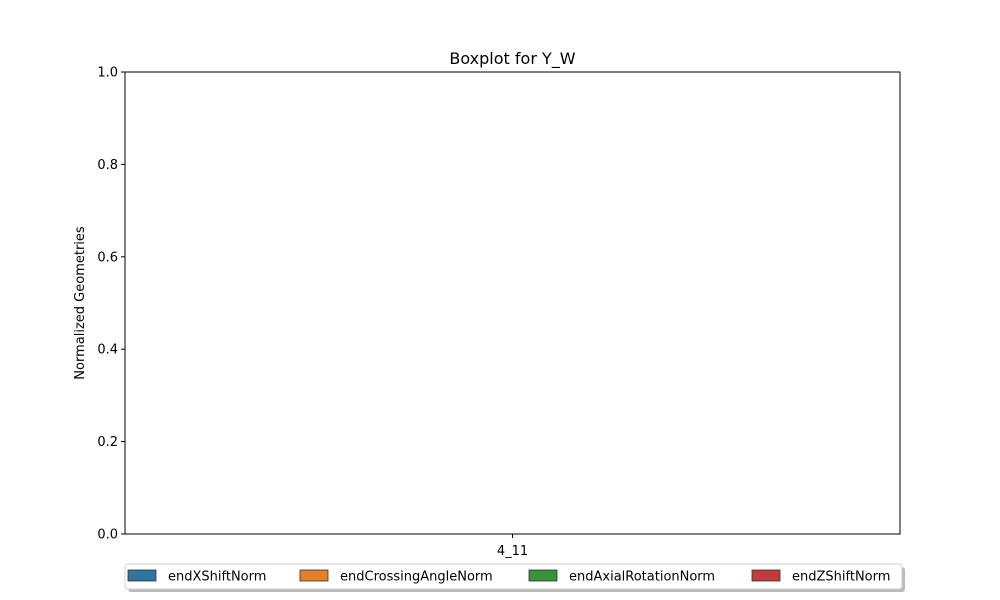  What do you see at coordinates (80, 303) in the screenshot?
I see `y-axis-label: Normalized Geometries` at bounding box center [80, 303].